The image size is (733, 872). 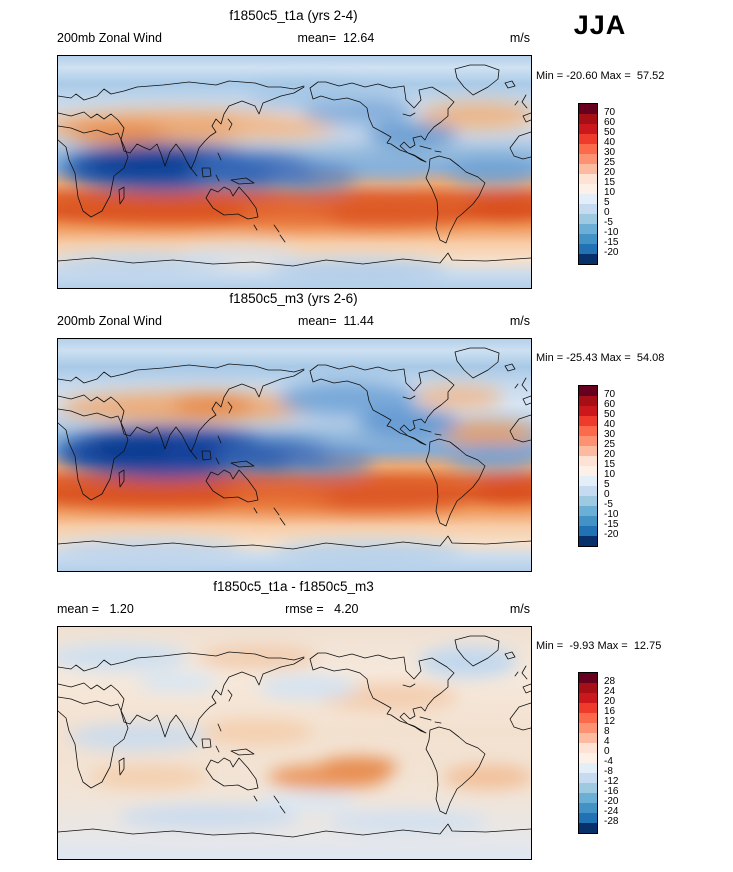 I want to click on panel-2-title: f1850c5_m3 (yrs 2-6), so click(x=293, y=298).